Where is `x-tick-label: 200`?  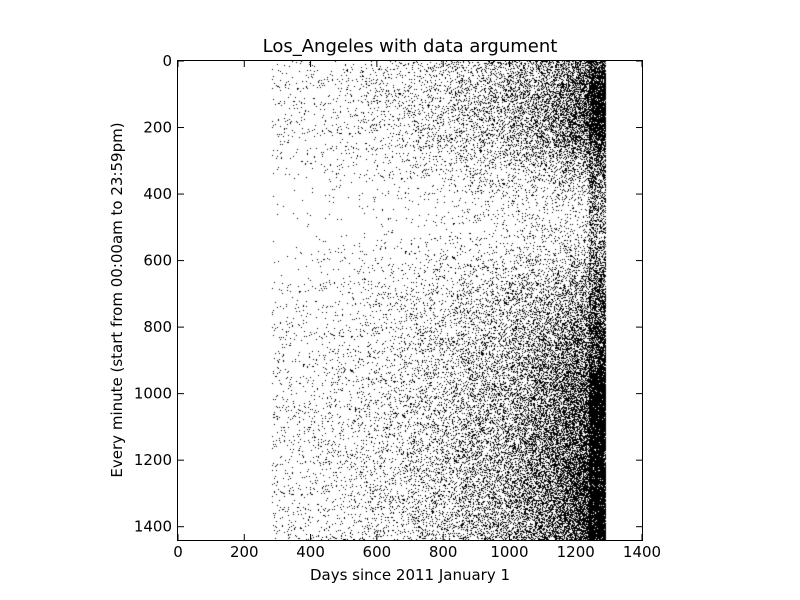
x-tick-label: 200 is located at coordinates (244, 552).